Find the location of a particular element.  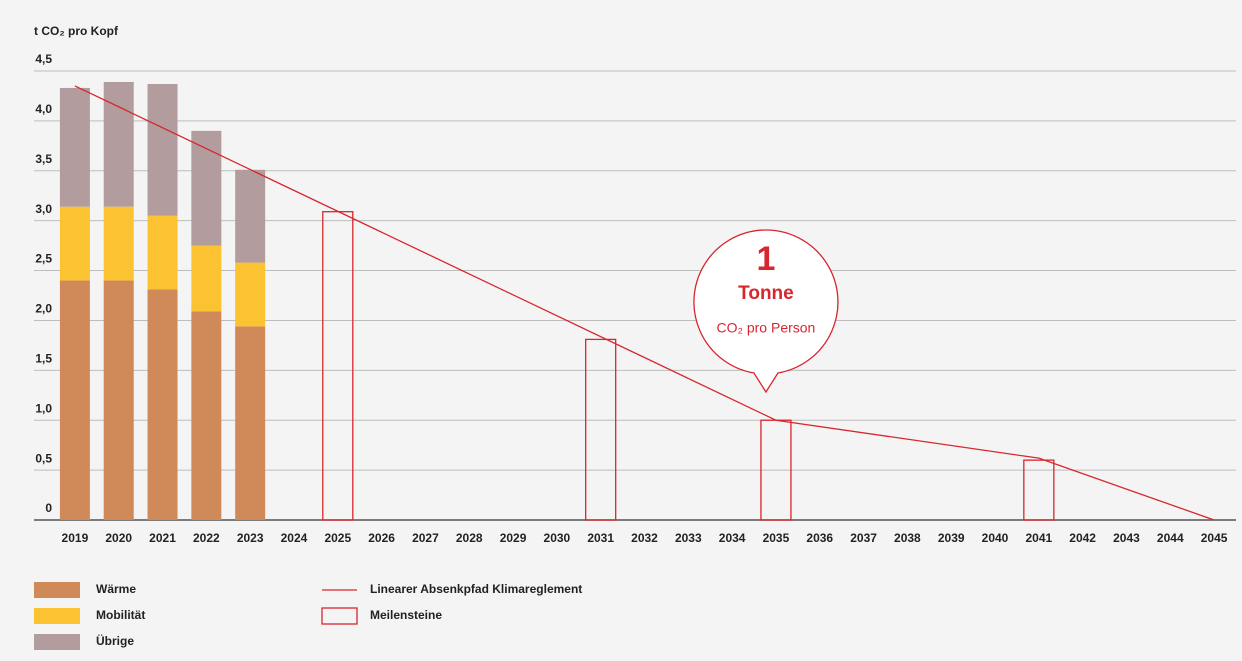

legend-label: Wärme is located at coordinates (116, 589).